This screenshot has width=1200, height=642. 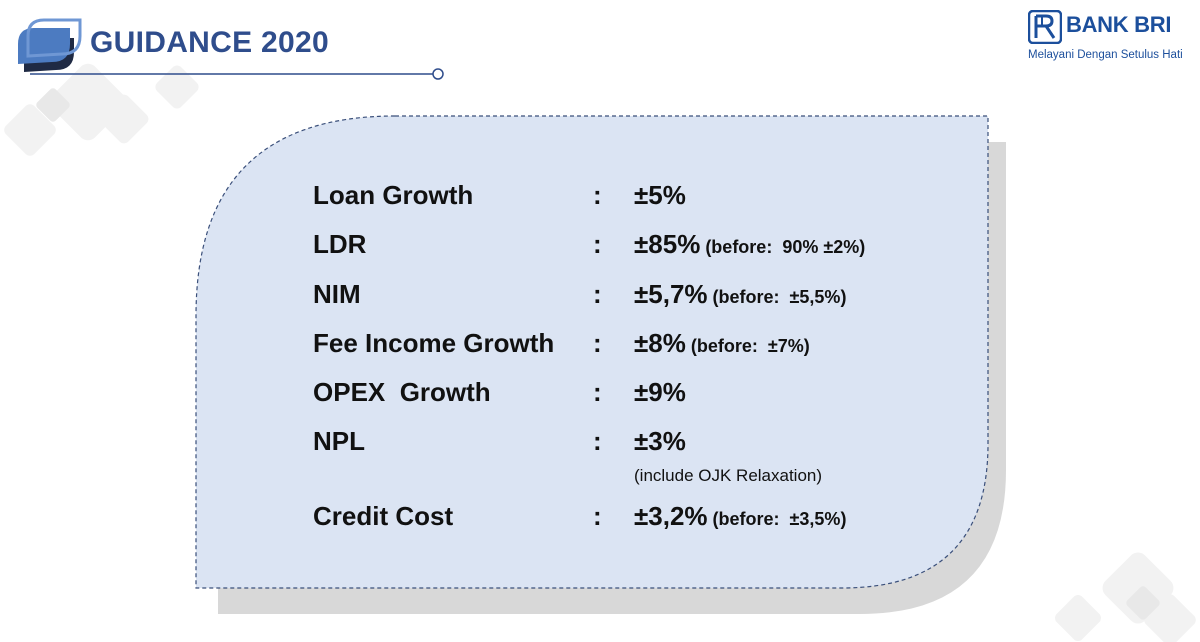 What do you see at coordinates (1045, 27) in the screenshot?
I see `bri-logo-icon` at bounding box center [1045, 27].